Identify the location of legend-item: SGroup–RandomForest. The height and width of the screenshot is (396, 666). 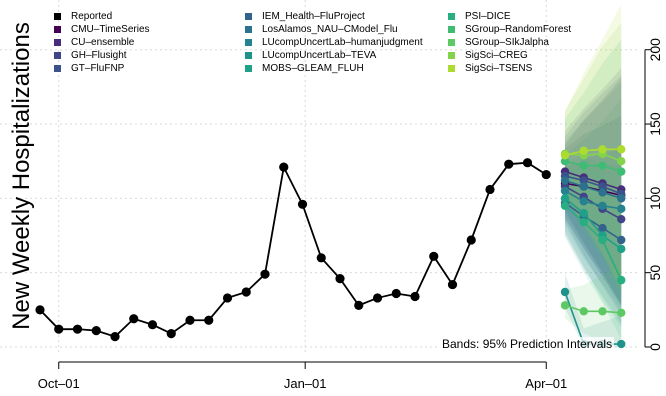
(509, 29).